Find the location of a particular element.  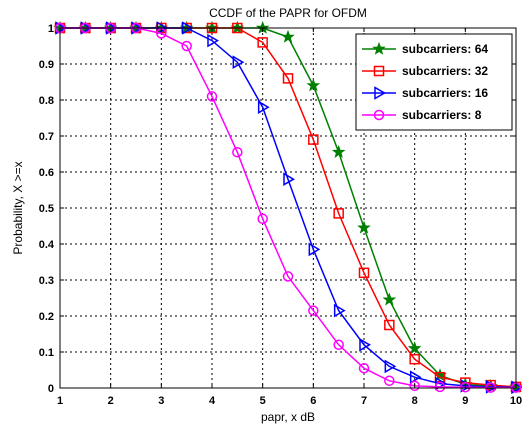

y-tick-label: 1 is located at coordinates (51, 29).